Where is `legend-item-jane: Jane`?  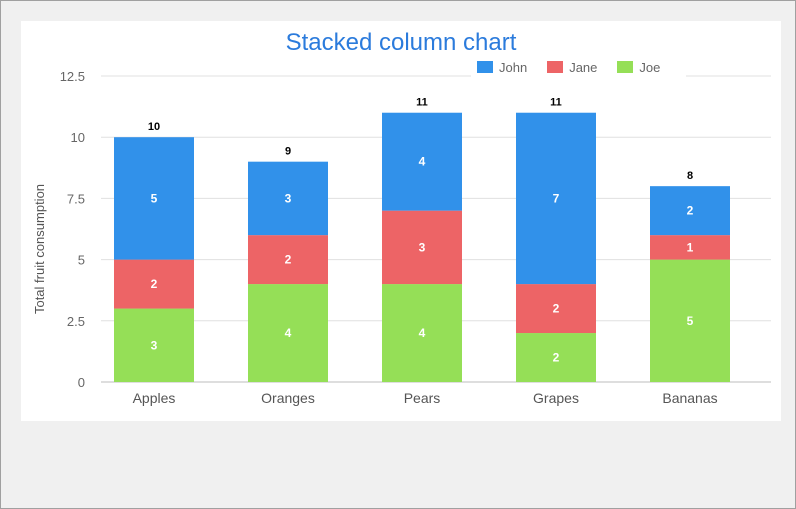 legend-item-jane: Jane is located at coordinates (572, 67).